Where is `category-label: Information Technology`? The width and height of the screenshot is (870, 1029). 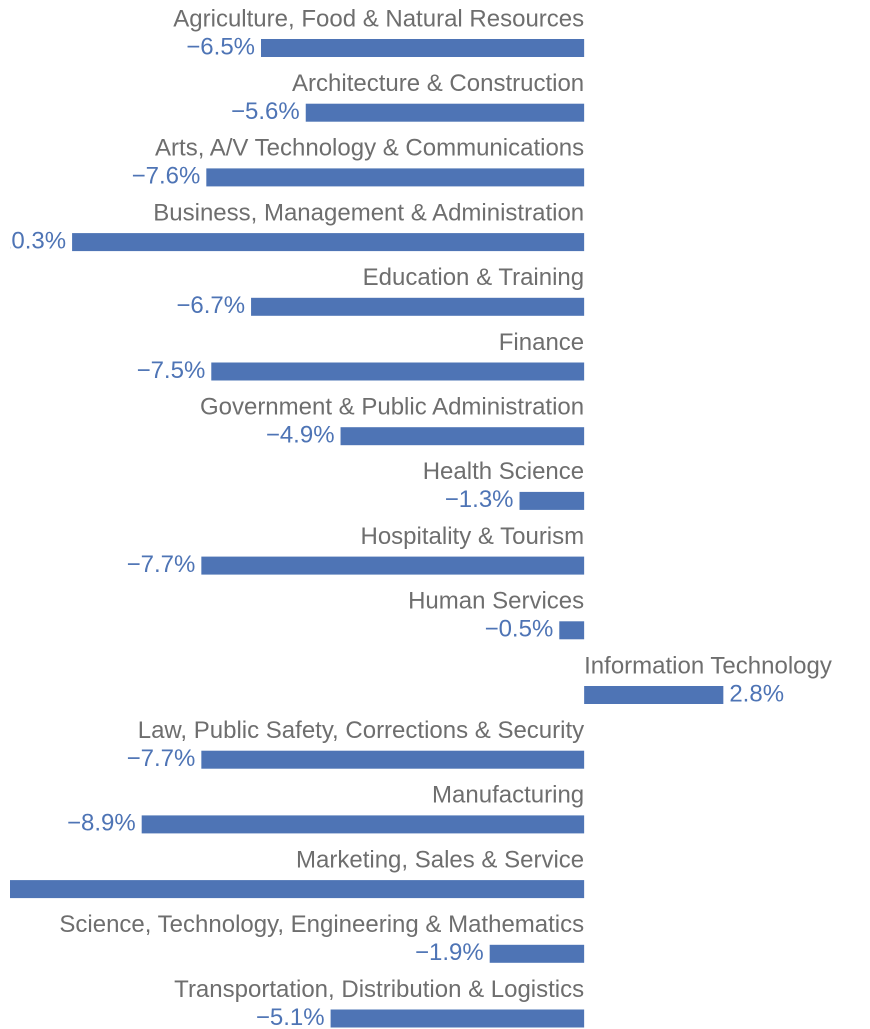 category-label: Information Technology is located at coordinates (708, 665).